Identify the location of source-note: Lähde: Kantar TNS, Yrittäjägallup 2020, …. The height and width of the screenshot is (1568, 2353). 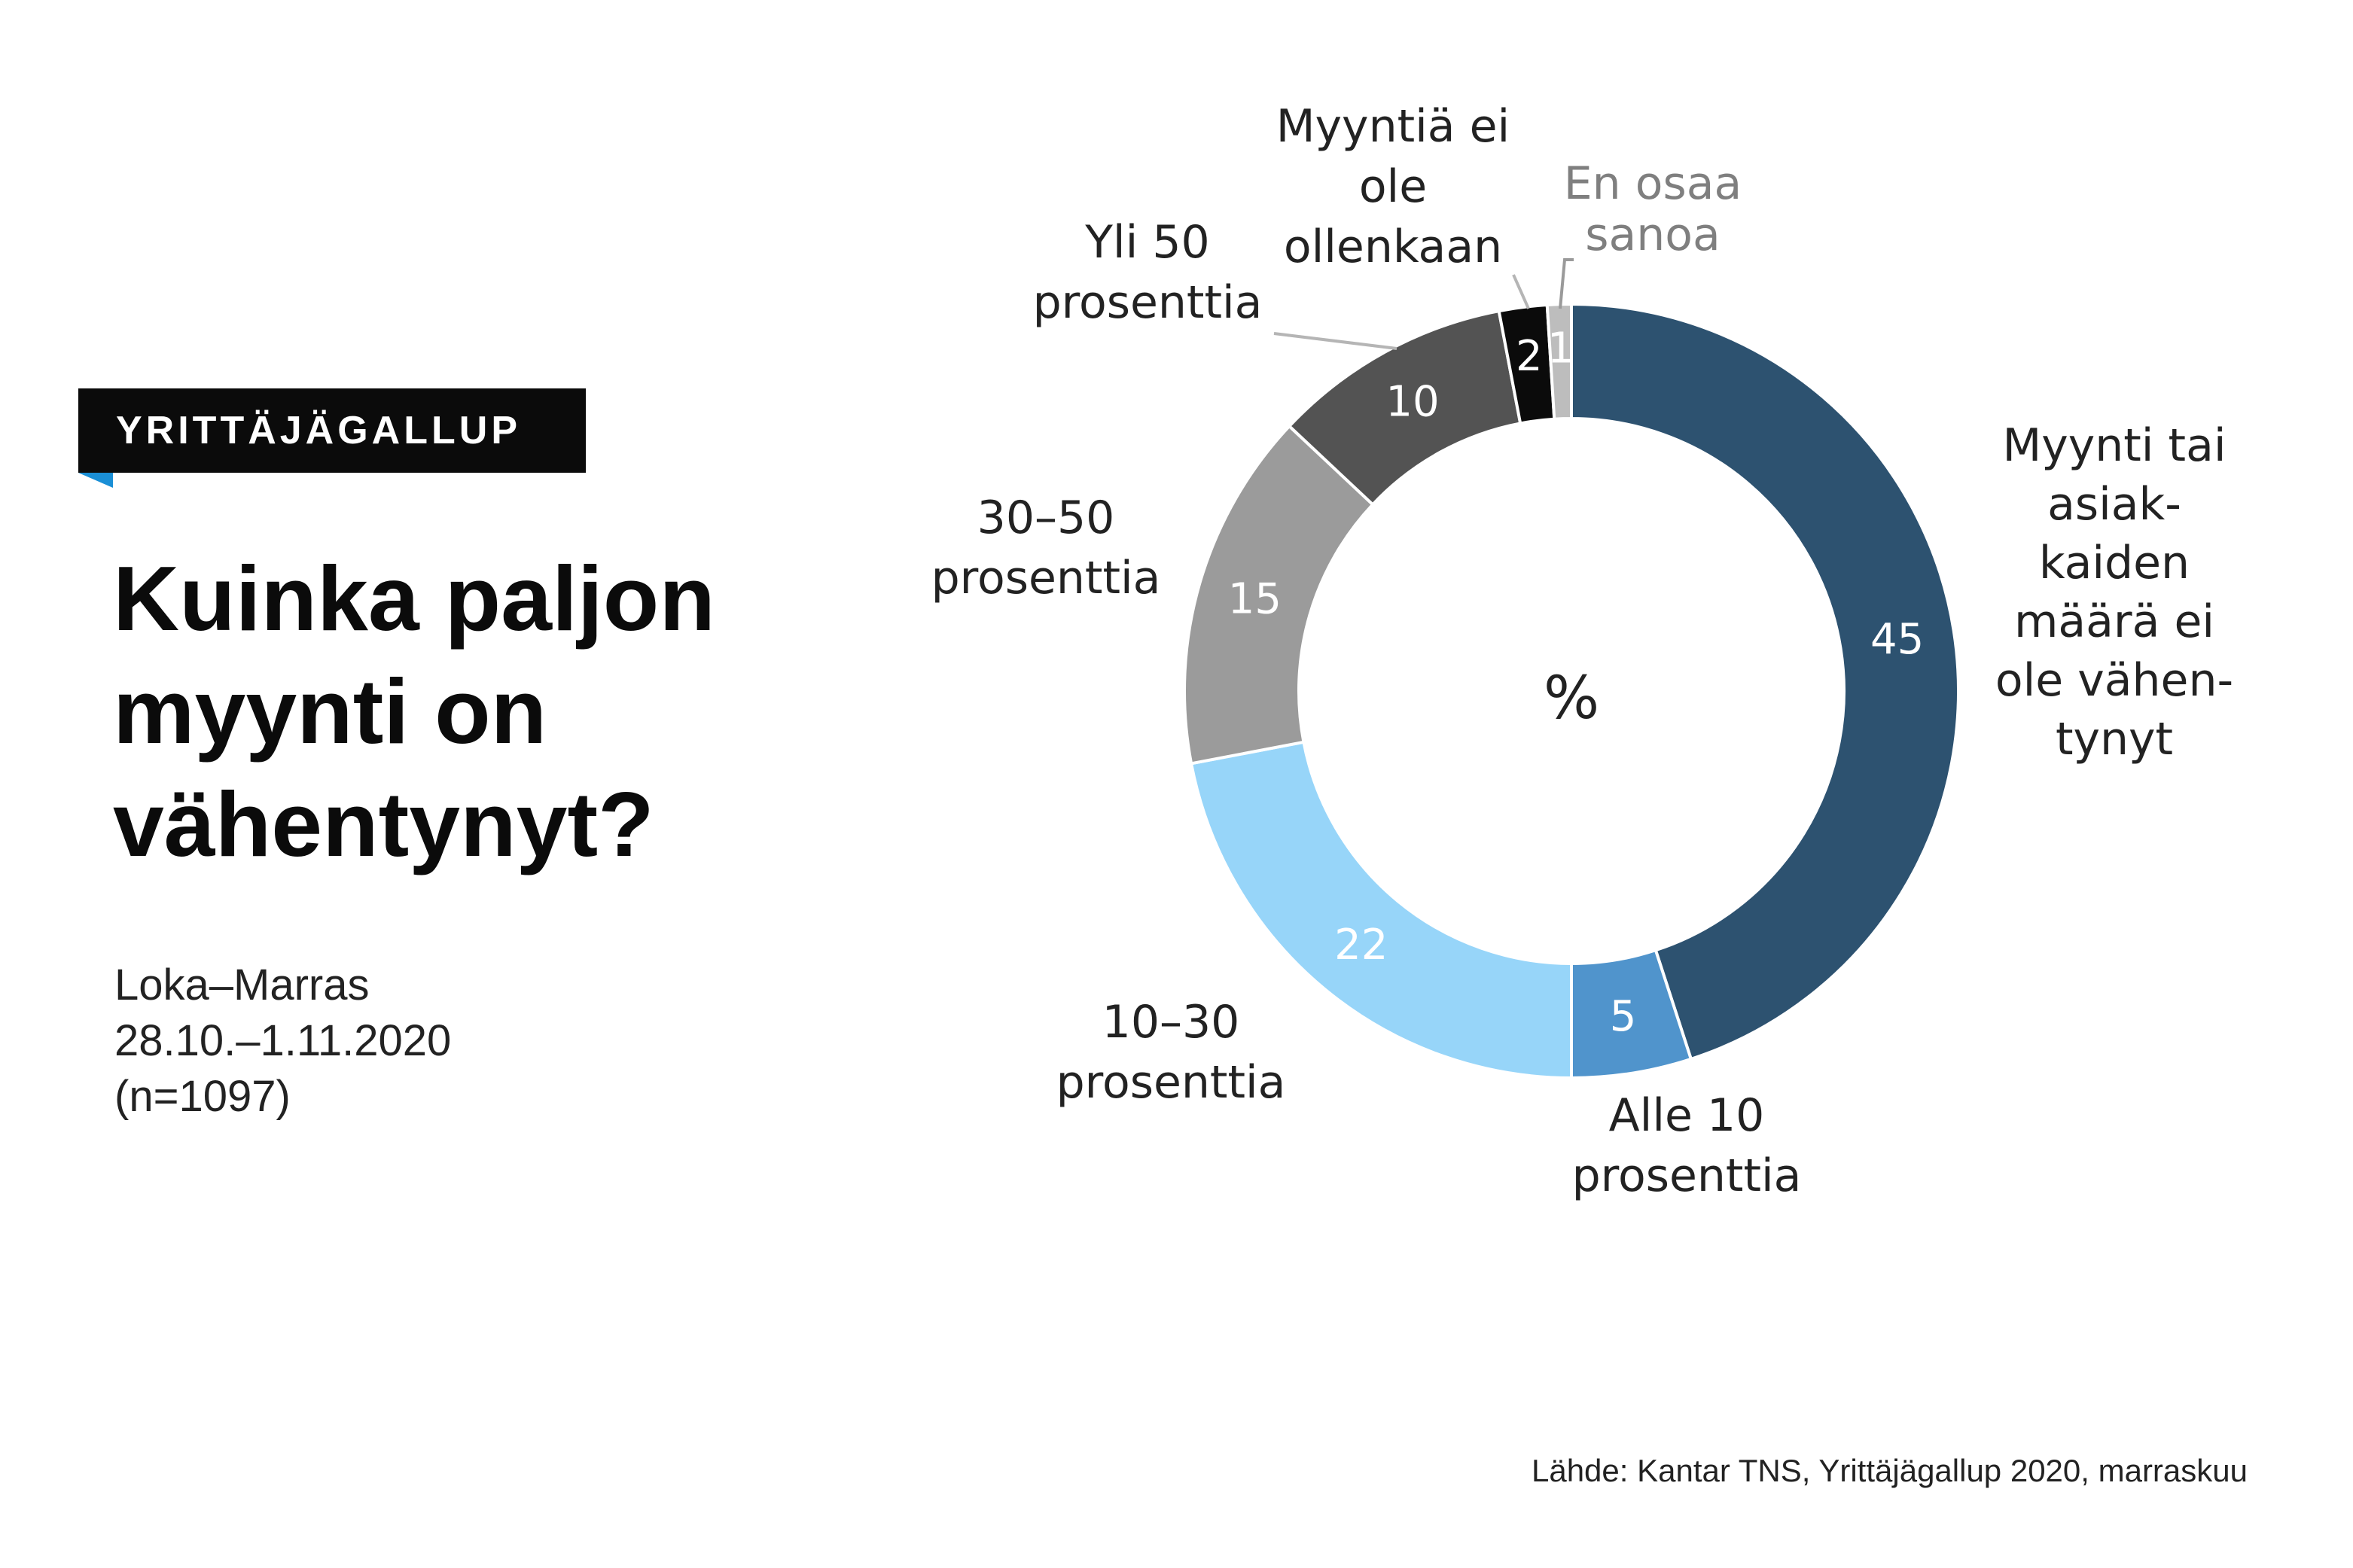
(1890, 1470).